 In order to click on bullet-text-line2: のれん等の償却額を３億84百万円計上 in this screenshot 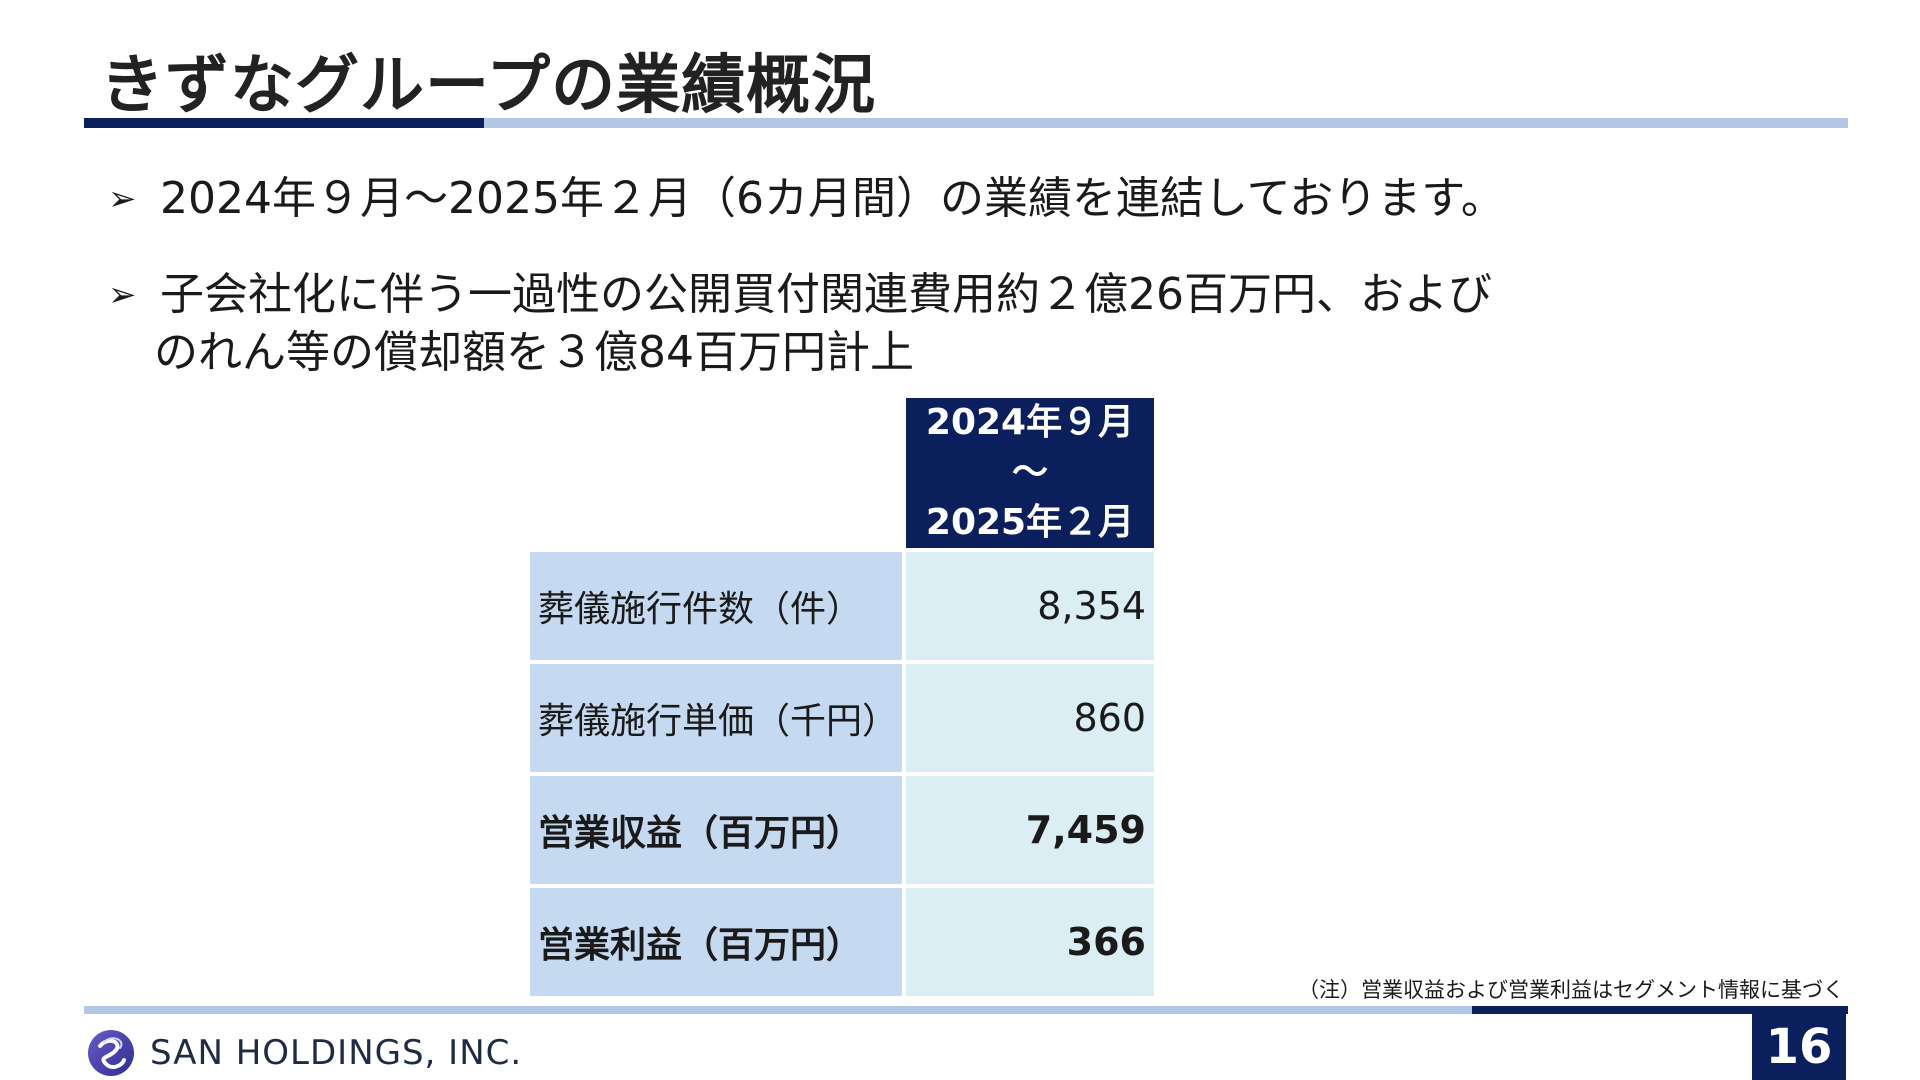, I will do `click(534, 352)`.